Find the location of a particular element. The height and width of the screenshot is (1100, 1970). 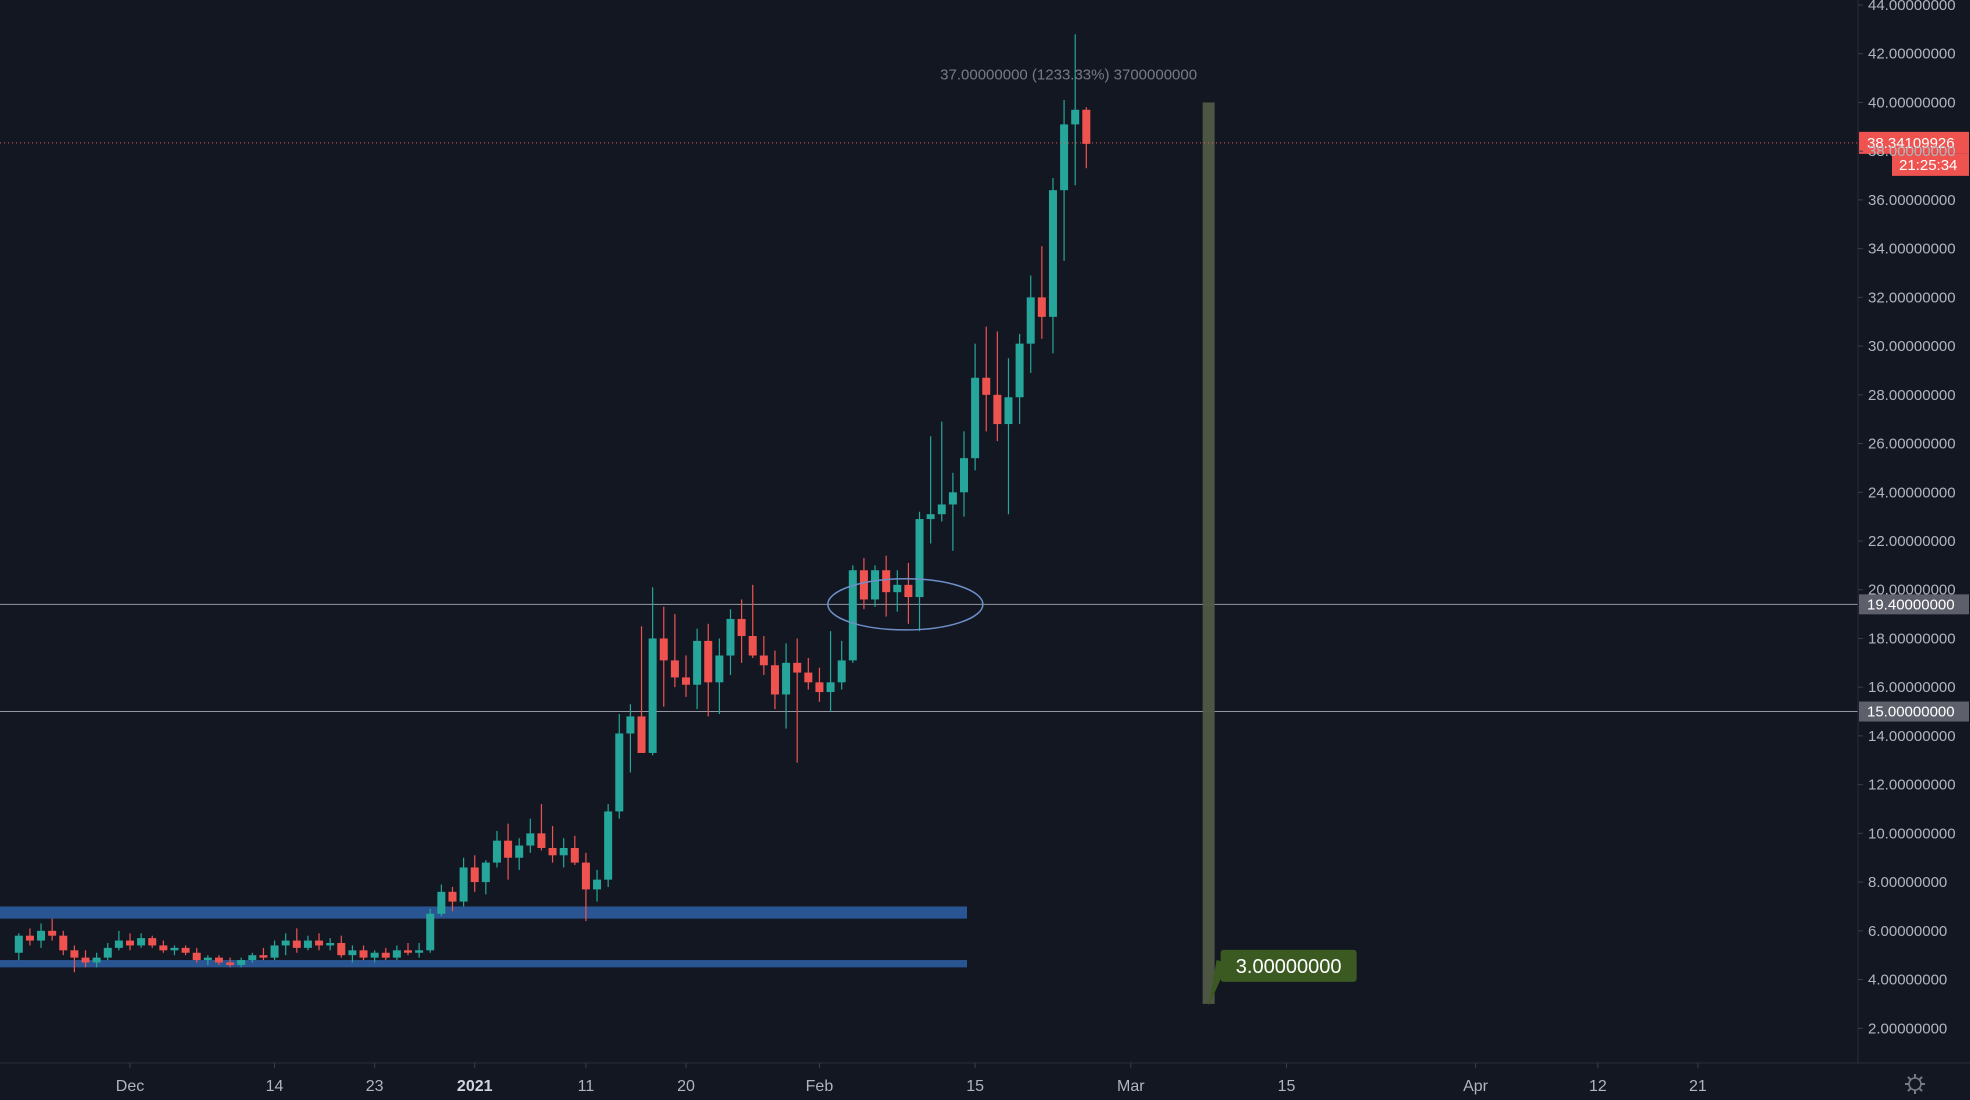

x-tick-label: 2021 is located at coordinates (475, 1086).